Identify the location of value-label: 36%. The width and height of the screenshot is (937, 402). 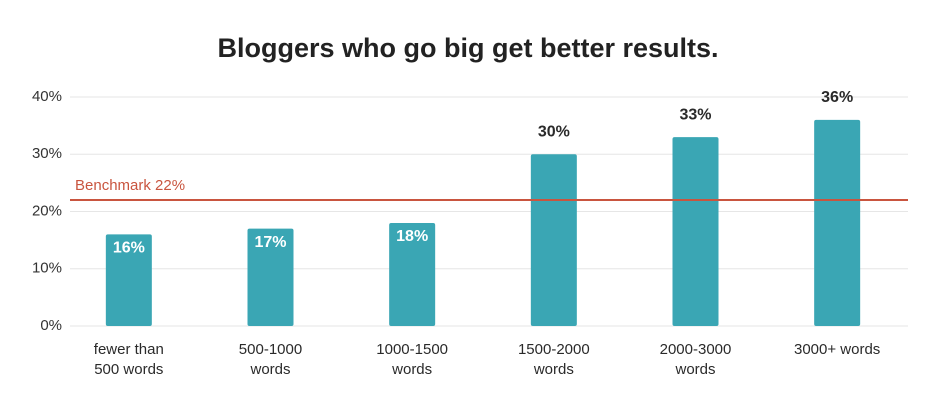
(837, 97).